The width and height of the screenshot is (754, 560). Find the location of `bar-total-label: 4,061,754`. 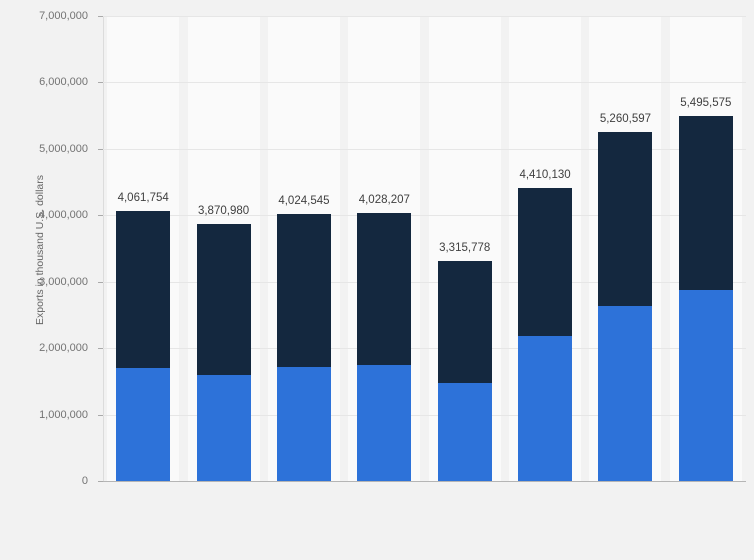

bar-total-label: 4,061,754 is located at coordinates (143, 198).